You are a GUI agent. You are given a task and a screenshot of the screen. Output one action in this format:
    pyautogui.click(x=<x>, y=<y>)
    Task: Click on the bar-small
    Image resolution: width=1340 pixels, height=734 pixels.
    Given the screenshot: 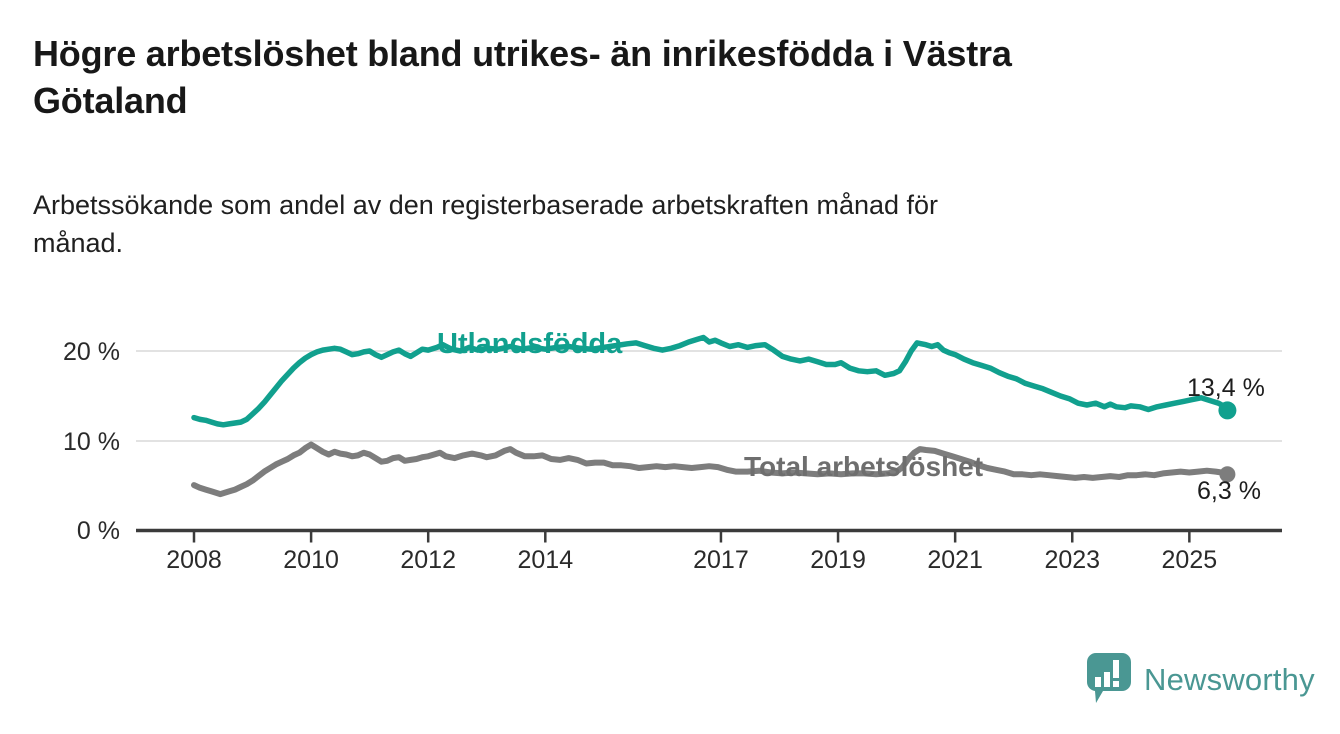 What is the action you would take?
    pyautogui.click(x=1098, y=682)
    